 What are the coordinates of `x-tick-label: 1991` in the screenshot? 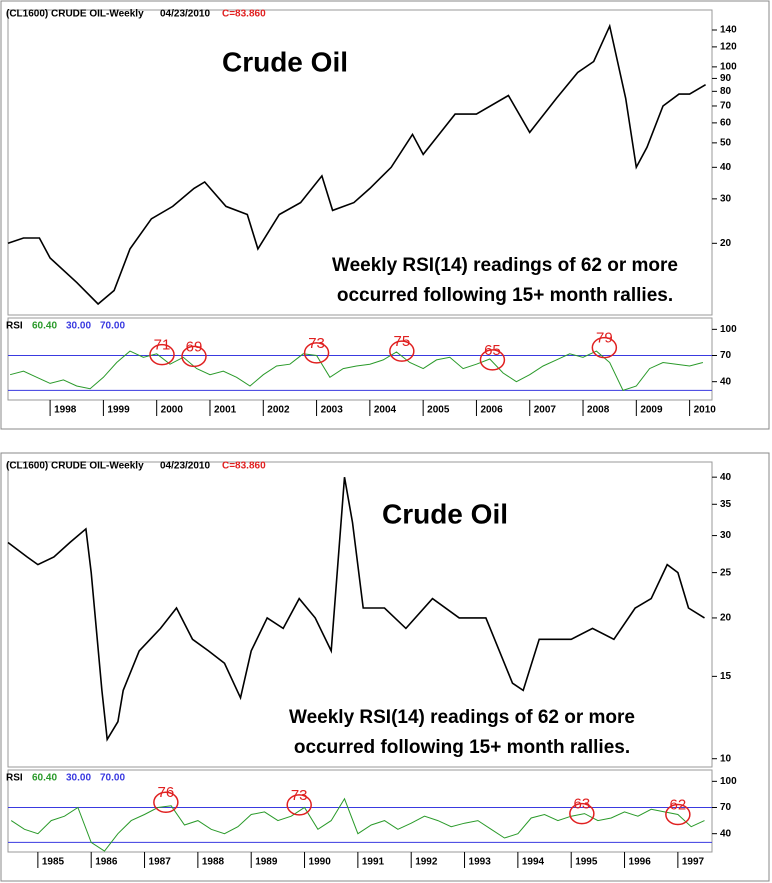 It's located at (373, 862).